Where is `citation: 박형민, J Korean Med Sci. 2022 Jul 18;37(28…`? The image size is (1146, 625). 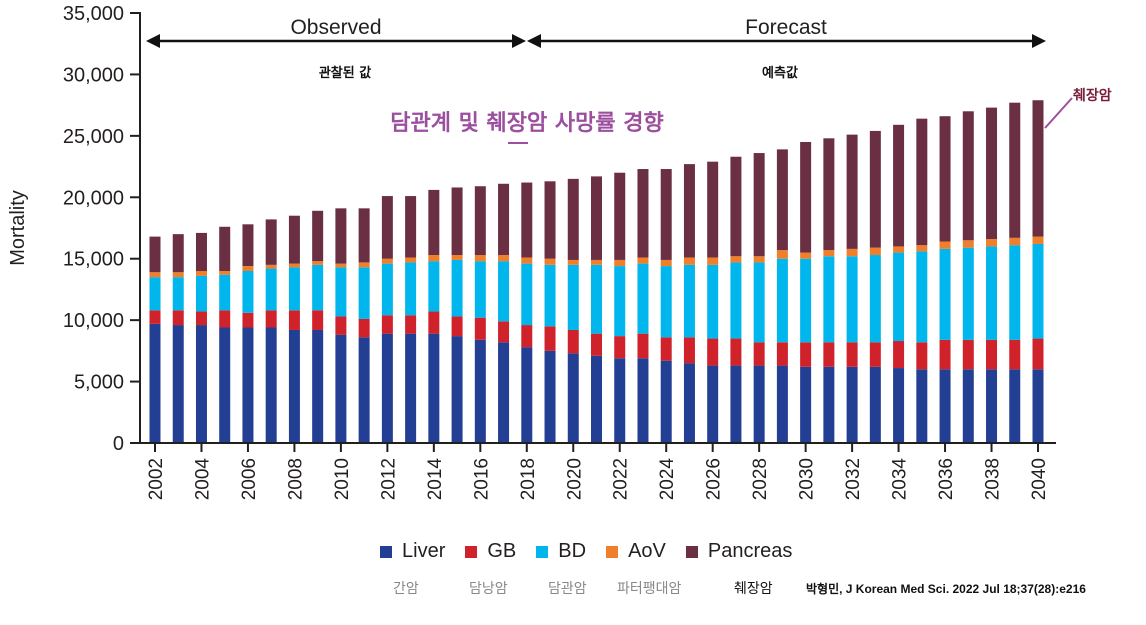 citation: 박형민, J Korean Med Sci. 2022 Jul 18;37(28… is located at coordinates (946, 589).